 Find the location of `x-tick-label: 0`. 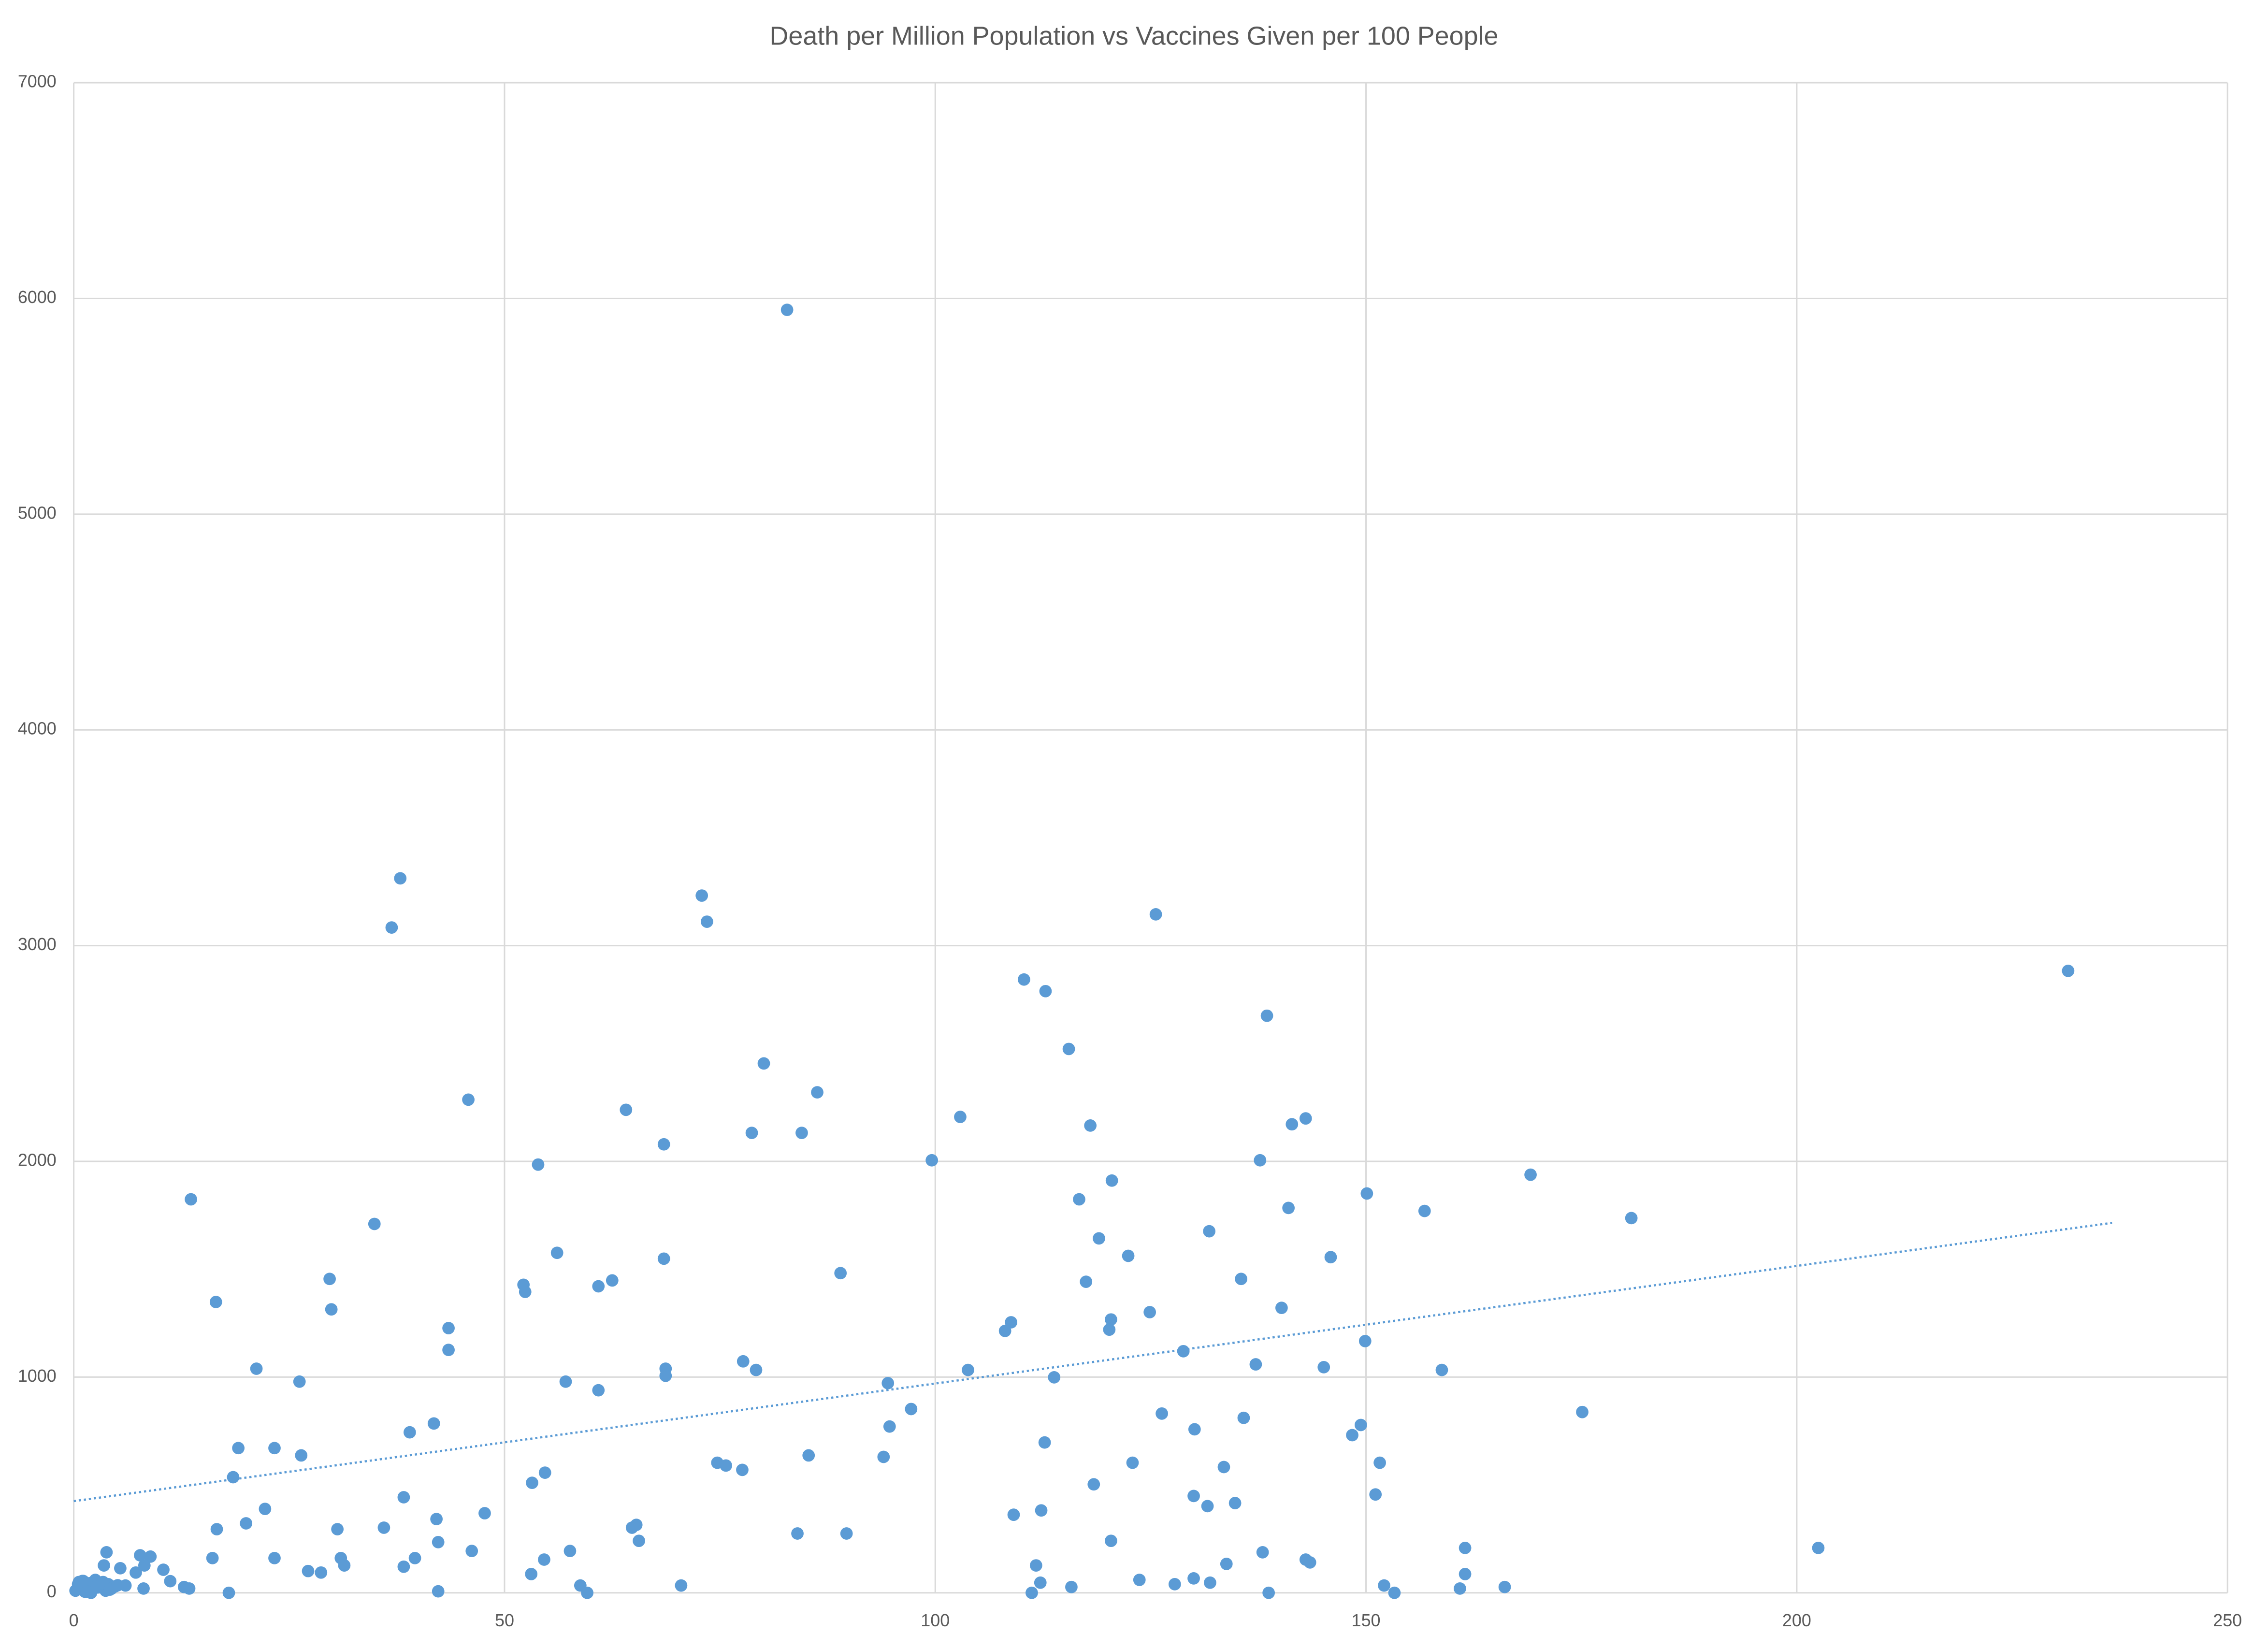

x-tick-label: 0 is located at coordinates (74, 1620).